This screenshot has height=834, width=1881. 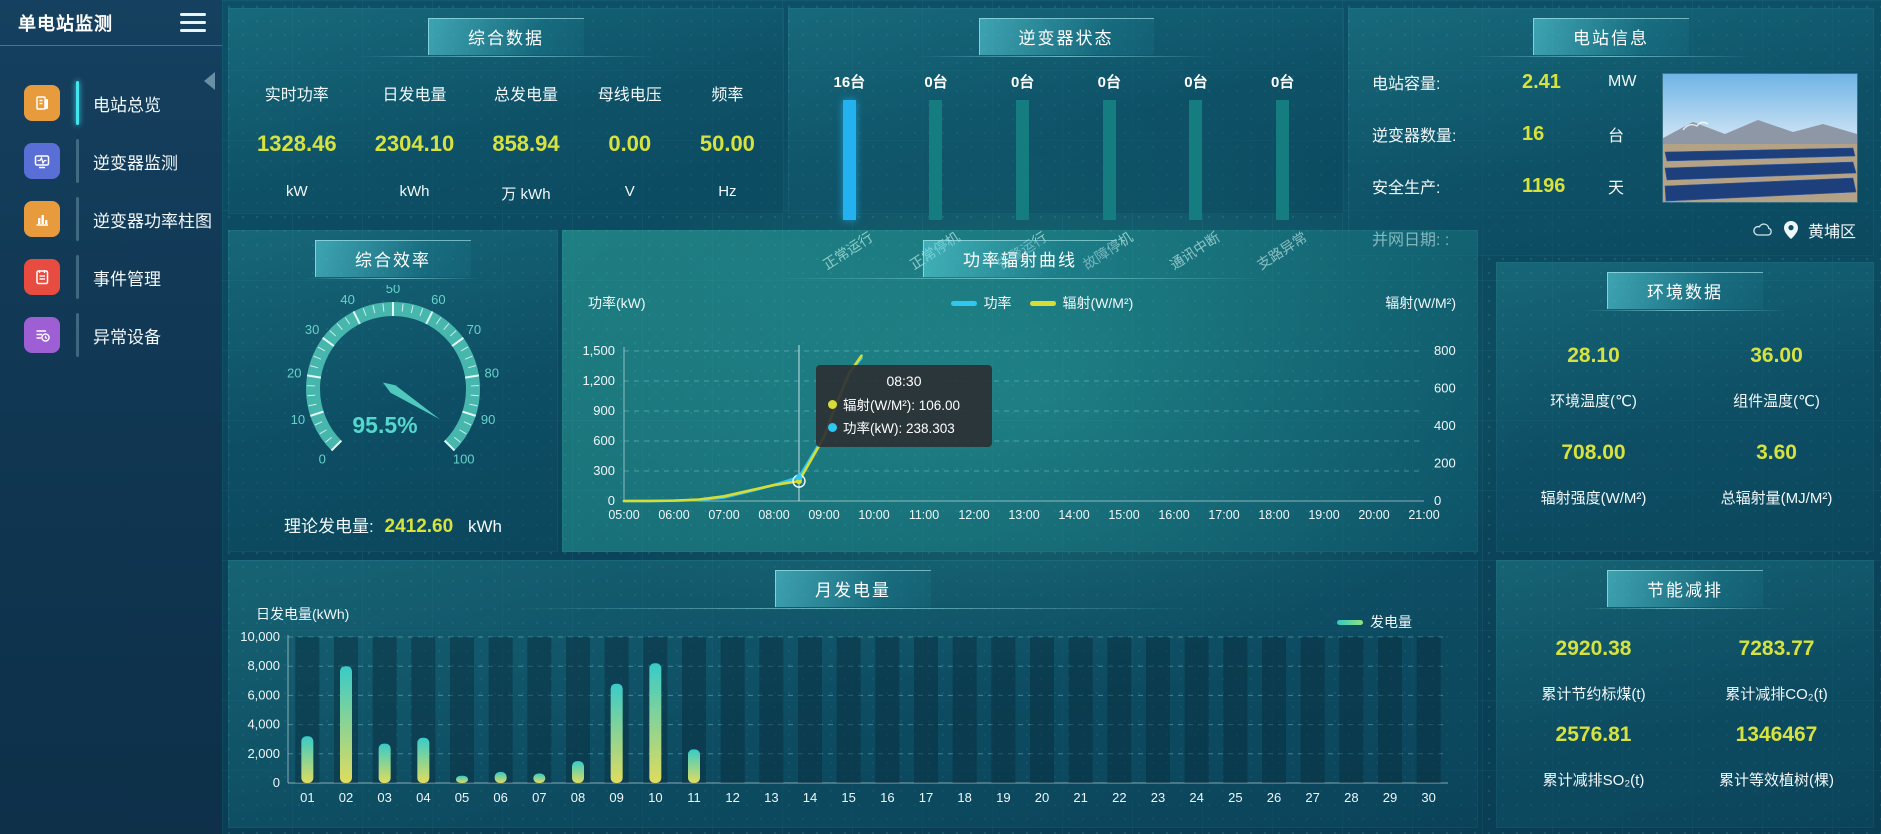 What do you see at coordinates (973, 515) in the screenshot?
I see `svg-text: 12:00` at bounding box center [973, 515].